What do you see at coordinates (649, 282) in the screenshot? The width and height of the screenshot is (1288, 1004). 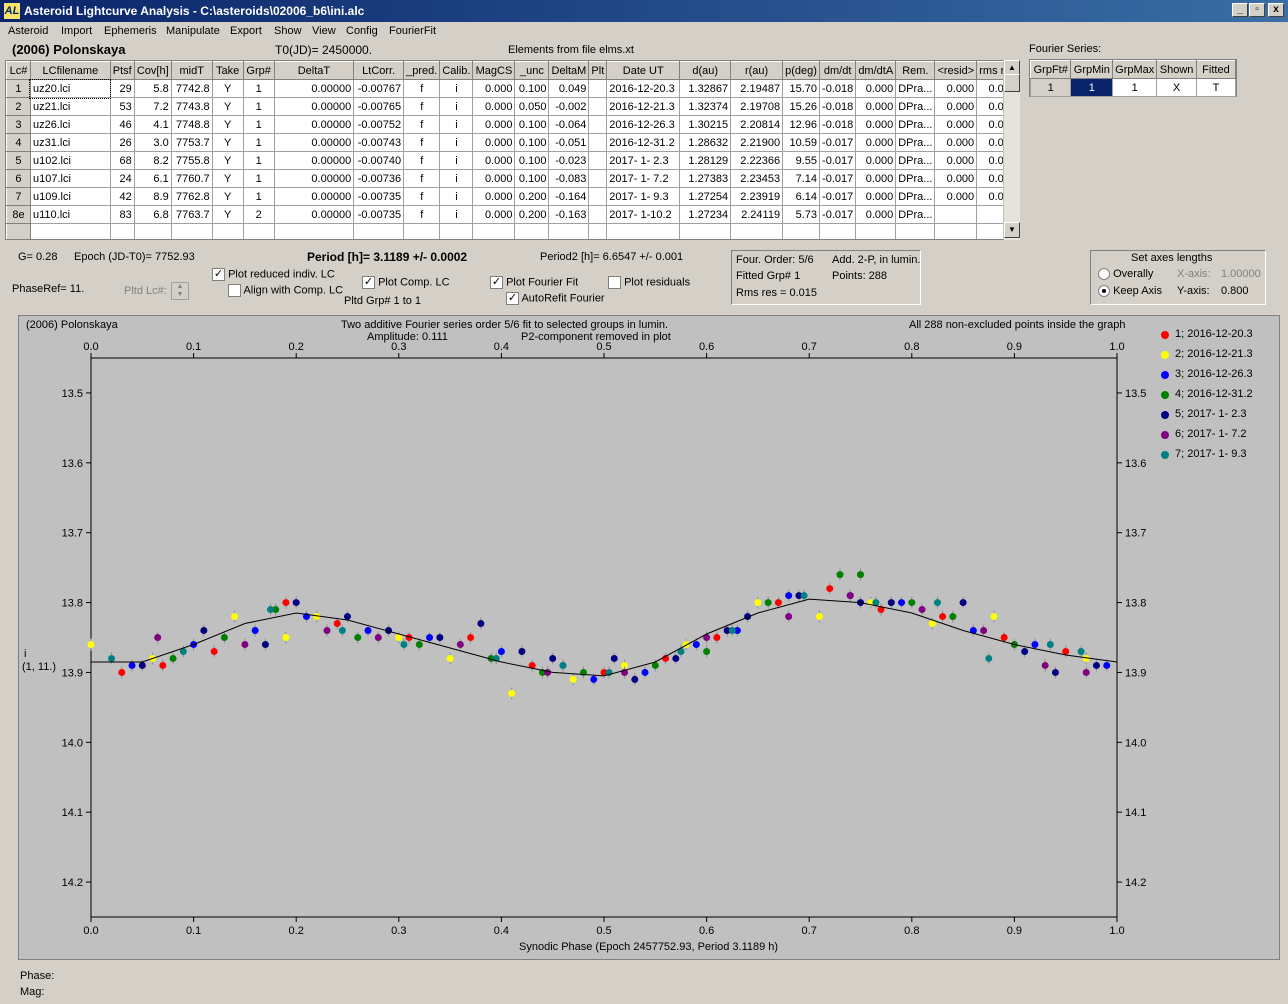 I see `plot-residuals-option: Plot residuals` at bounding box center [649, 282].